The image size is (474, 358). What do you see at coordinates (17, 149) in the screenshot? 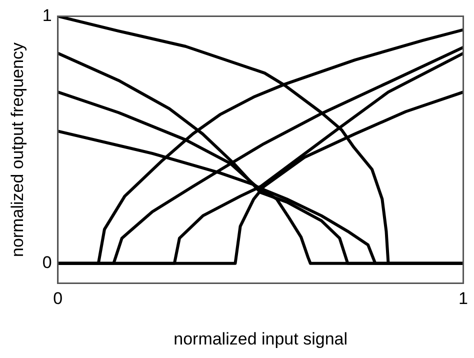
I see `y-axis-title: normalized output frequency` at bounding box center [17, 149].